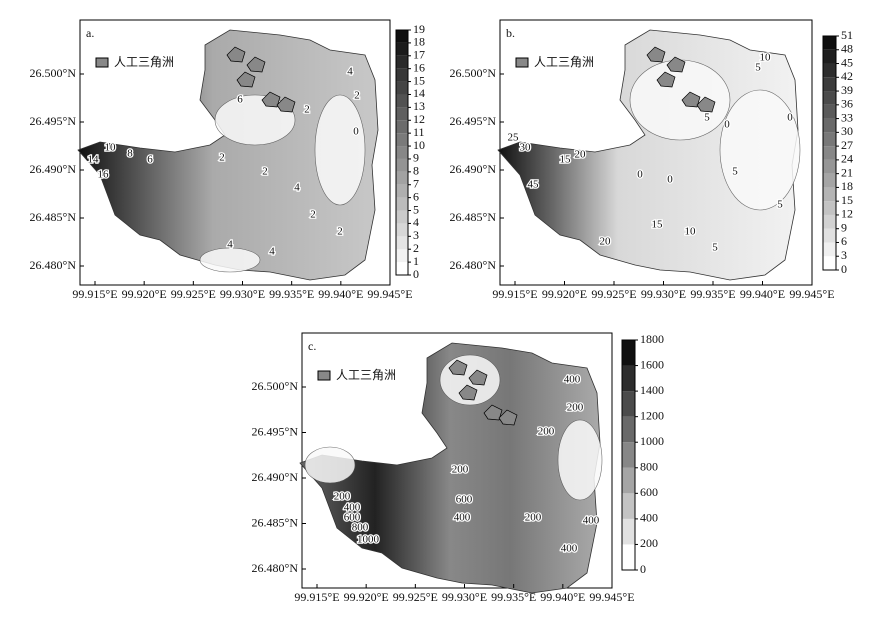 The height and width of the screenshot is (626, 886). What do you see at coordinates (652, 441) in the screenshot?
I see `colorbar-tick-label: 1000` at bounding box center [652, 441].